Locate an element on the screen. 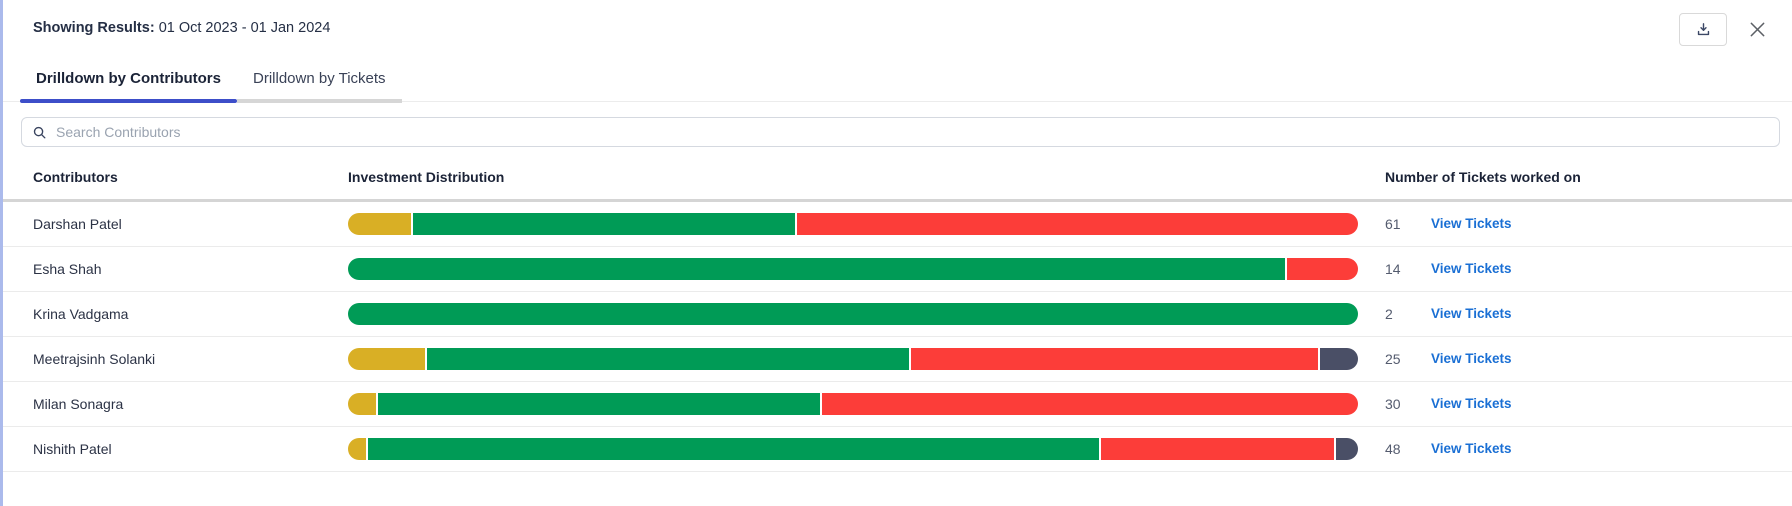 This screenshot has height=506, width=1792. contributor-name: Krina Vadgama is located at coordinates (81, 314).